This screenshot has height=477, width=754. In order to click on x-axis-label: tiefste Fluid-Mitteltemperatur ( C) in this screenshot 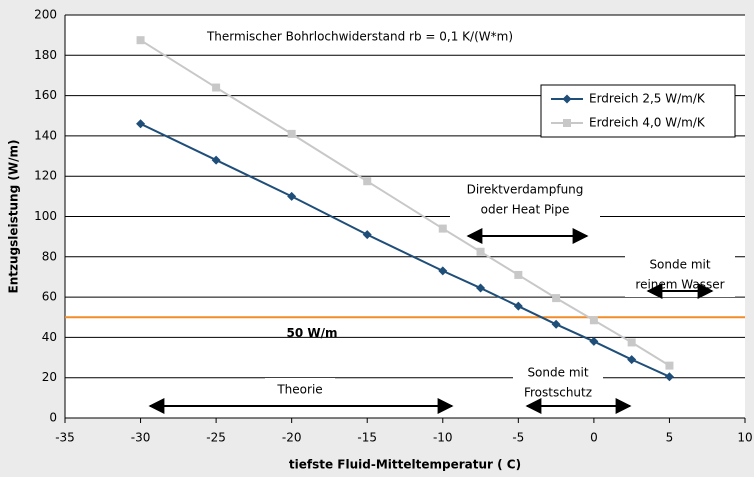, I will do `click(405, 465)`.